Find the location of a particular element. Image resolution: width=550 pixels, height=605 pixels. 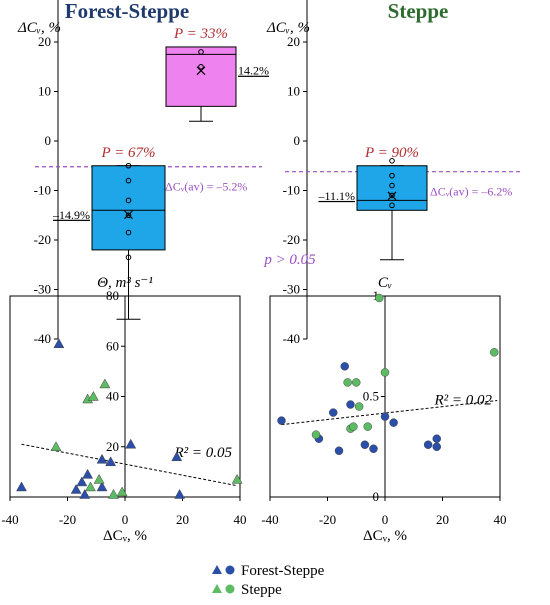

y-axis-label: Cᵥ is located at coordinates (385, 283).